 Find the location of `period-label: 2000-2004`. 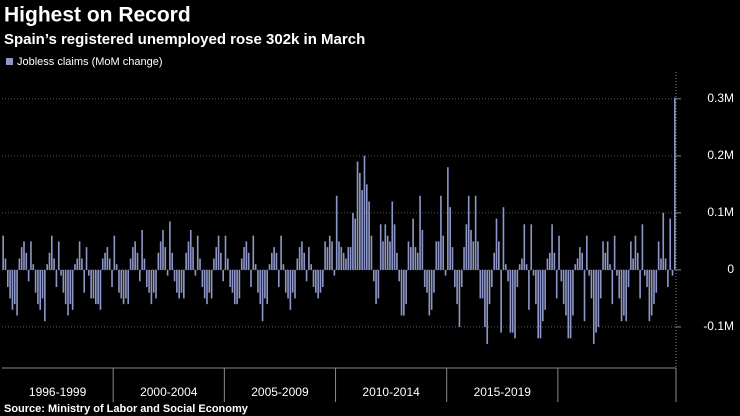

period-label: 2000-2004 is located at coordinates (169, 392).